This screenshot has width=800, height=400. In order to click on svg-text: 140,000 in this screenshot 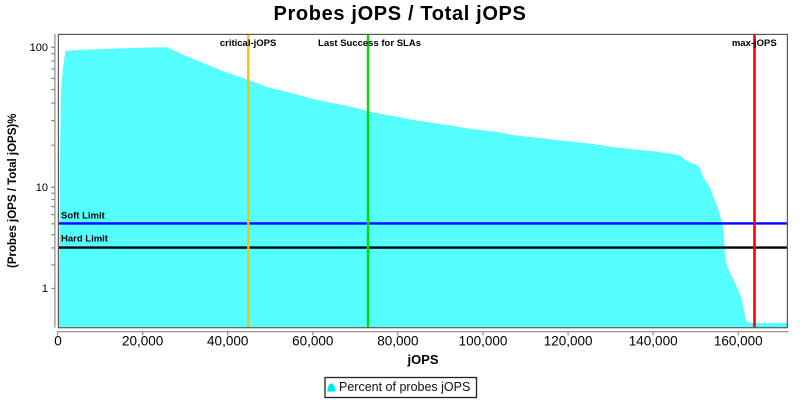, I will do `click(653, 341)`.